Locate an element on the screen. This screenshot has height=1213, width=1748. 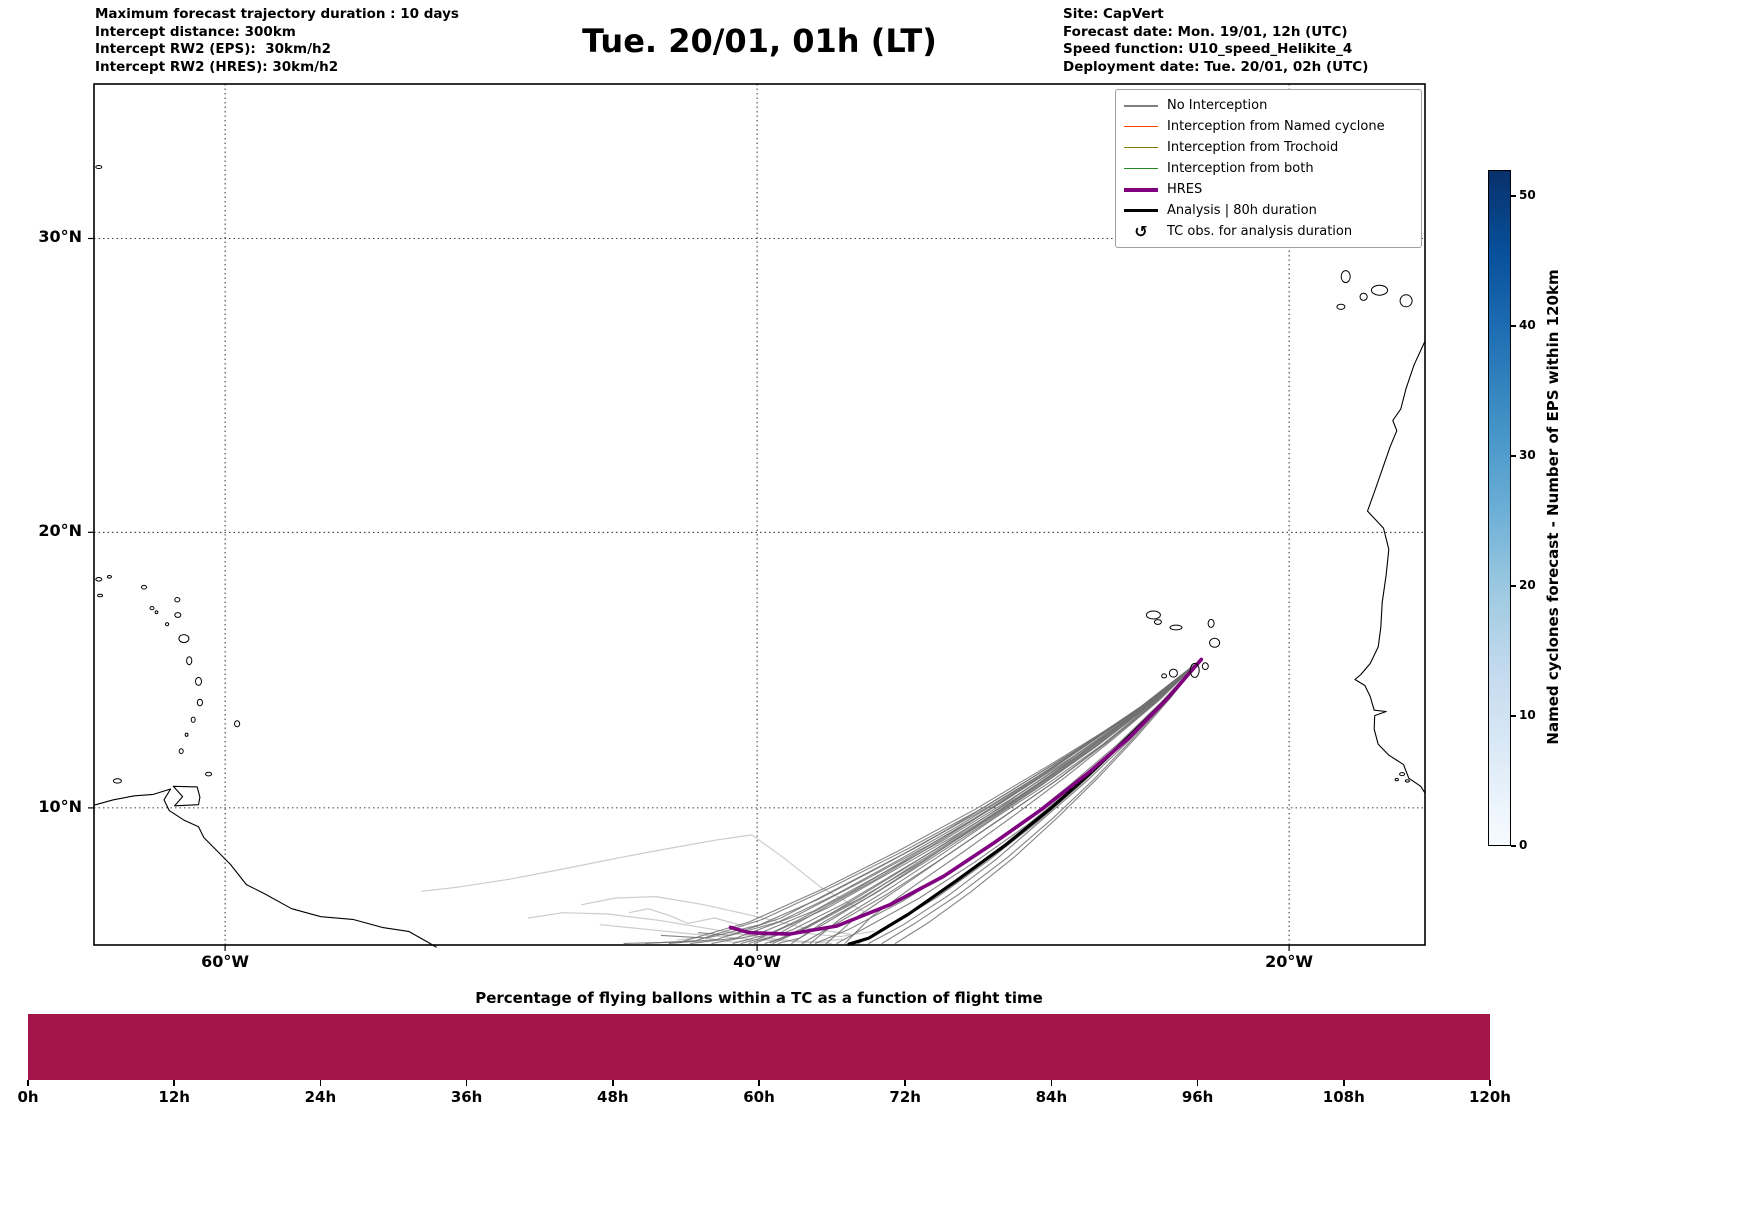
bar-x-tick-label: 12h is located at coordinates (174, 1097).